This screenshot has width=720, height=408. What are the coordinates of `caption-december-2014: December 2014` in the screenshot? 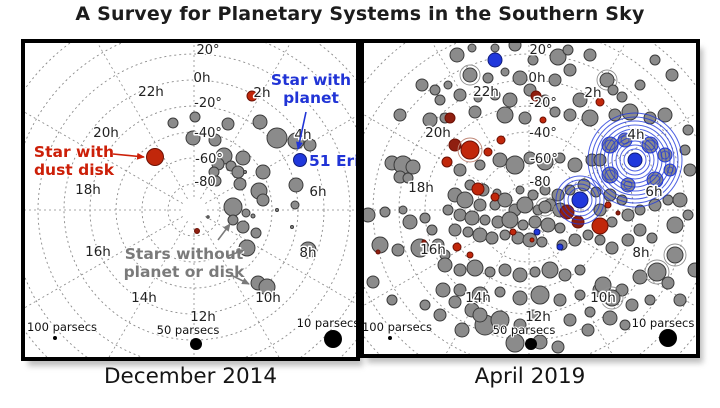 It's located at (190, 376).